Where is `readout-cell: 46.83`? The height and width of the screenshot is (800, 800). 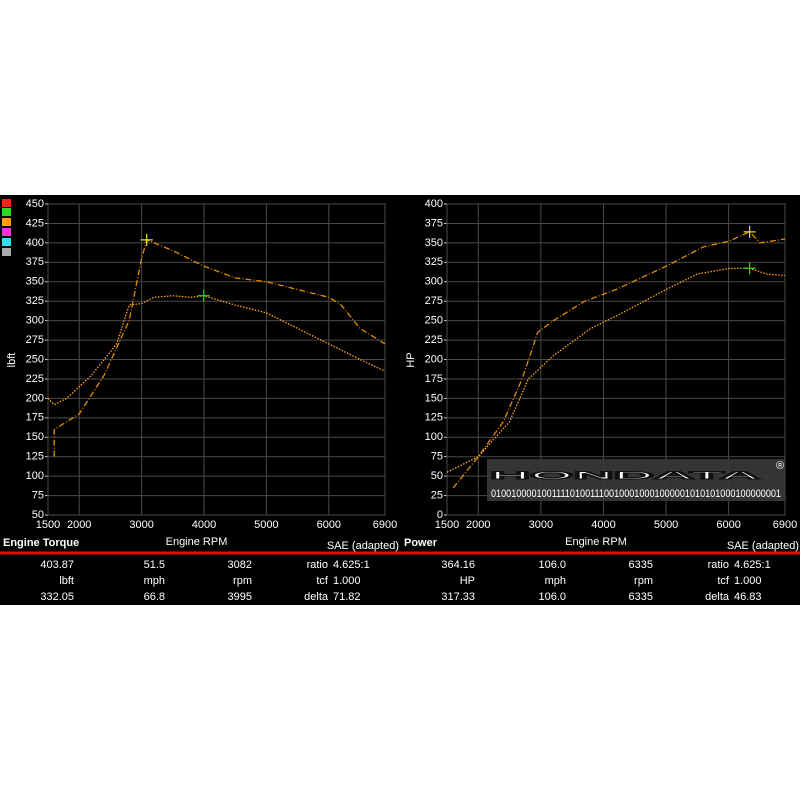 readout-cell: 46.83 is located at coordinates (748, 597).